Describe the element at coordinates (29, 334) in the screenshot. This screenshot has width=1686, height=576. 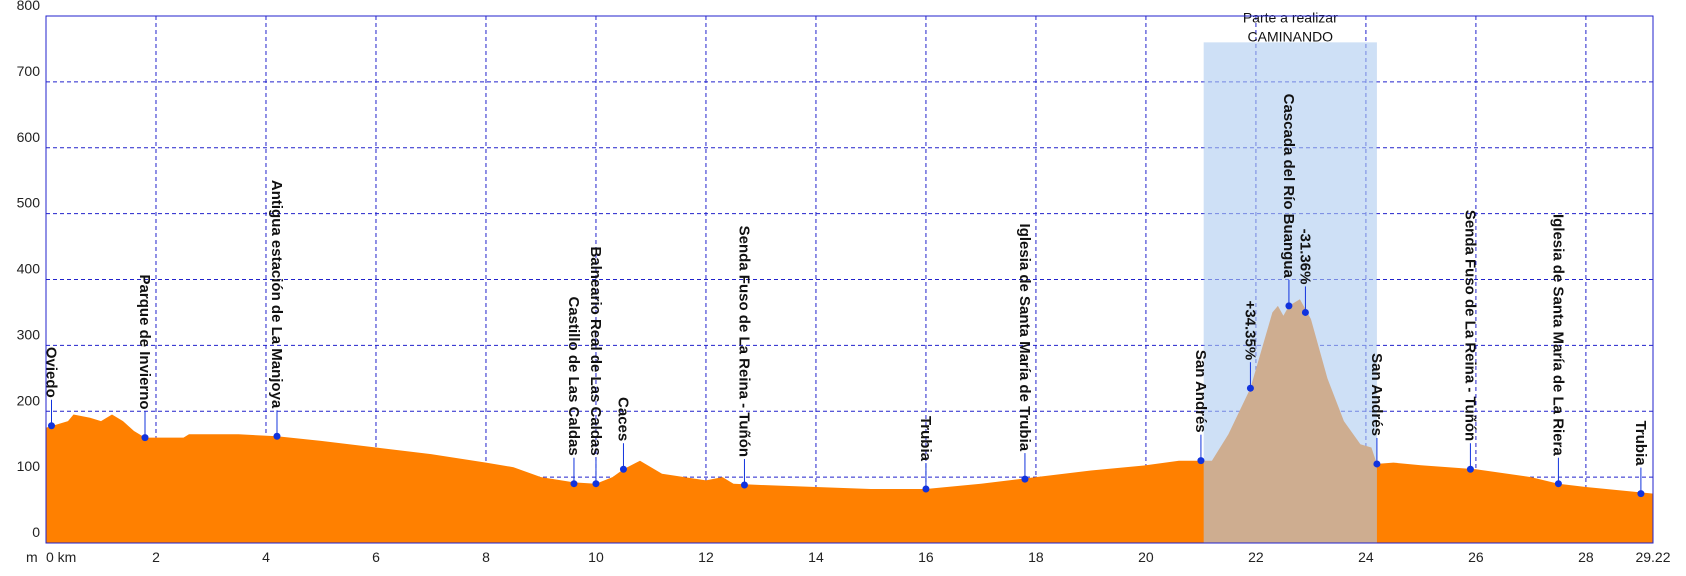
I see `y-tick-label: 300` at that location.